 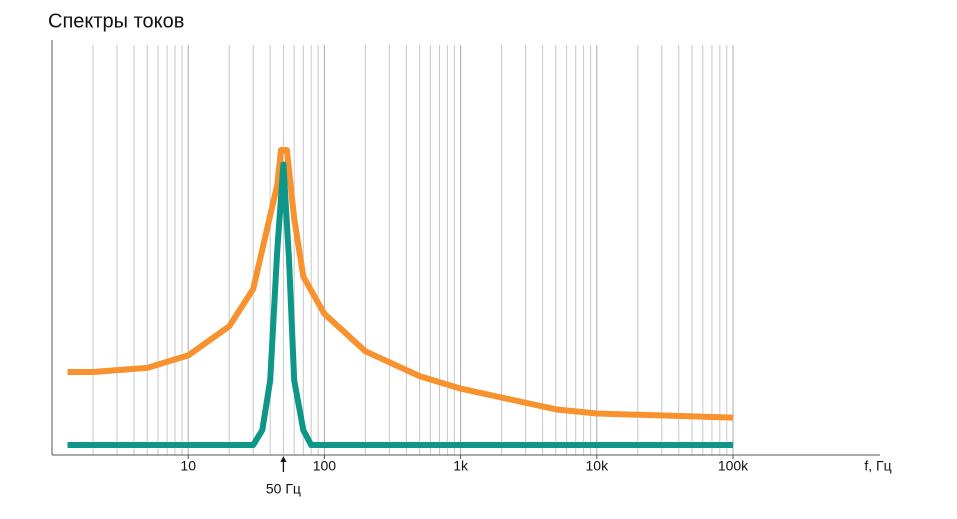 What do you see at coordinates (733, 466) in the screenshot?
I see `x-tick-label: 100k` at bounding box center [733, 466].